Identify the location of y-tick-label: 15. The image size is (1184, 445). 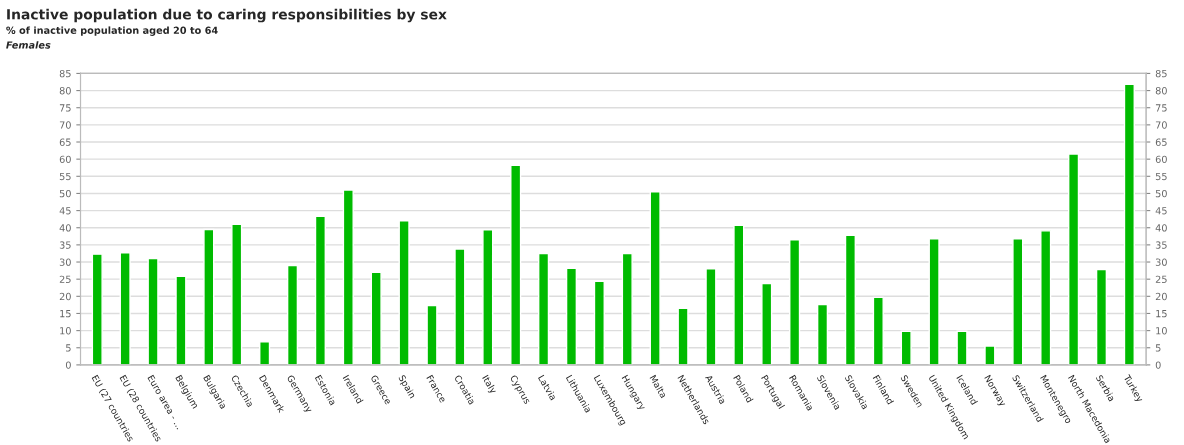
(65, 314).